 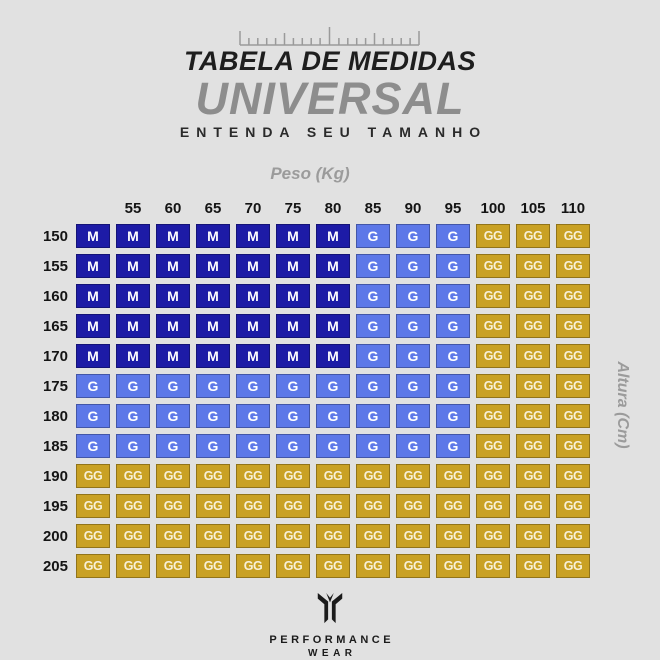 I want to click on size-cell-175-90: G, so click(x=413, y=386).